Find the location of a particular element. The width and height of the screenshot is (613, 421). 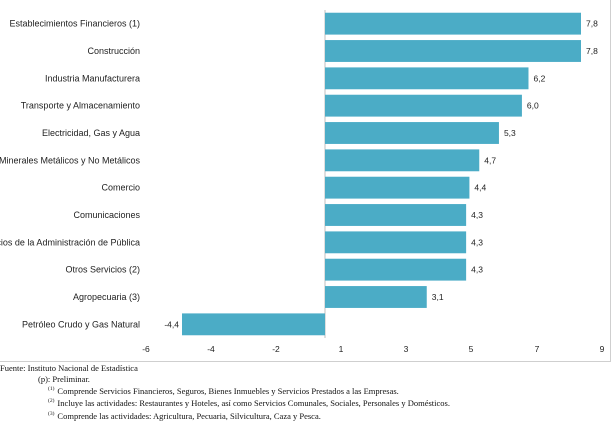

footnote-1-mark: (1) is located at coordinates (51, 389).